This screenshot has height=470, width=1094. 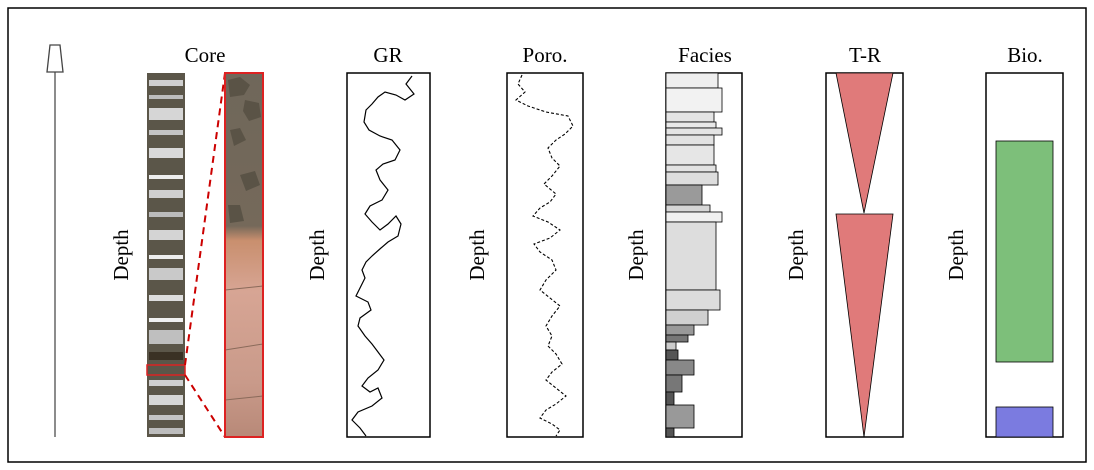 I want to click on facies-beds, so click(x=694, y=255).